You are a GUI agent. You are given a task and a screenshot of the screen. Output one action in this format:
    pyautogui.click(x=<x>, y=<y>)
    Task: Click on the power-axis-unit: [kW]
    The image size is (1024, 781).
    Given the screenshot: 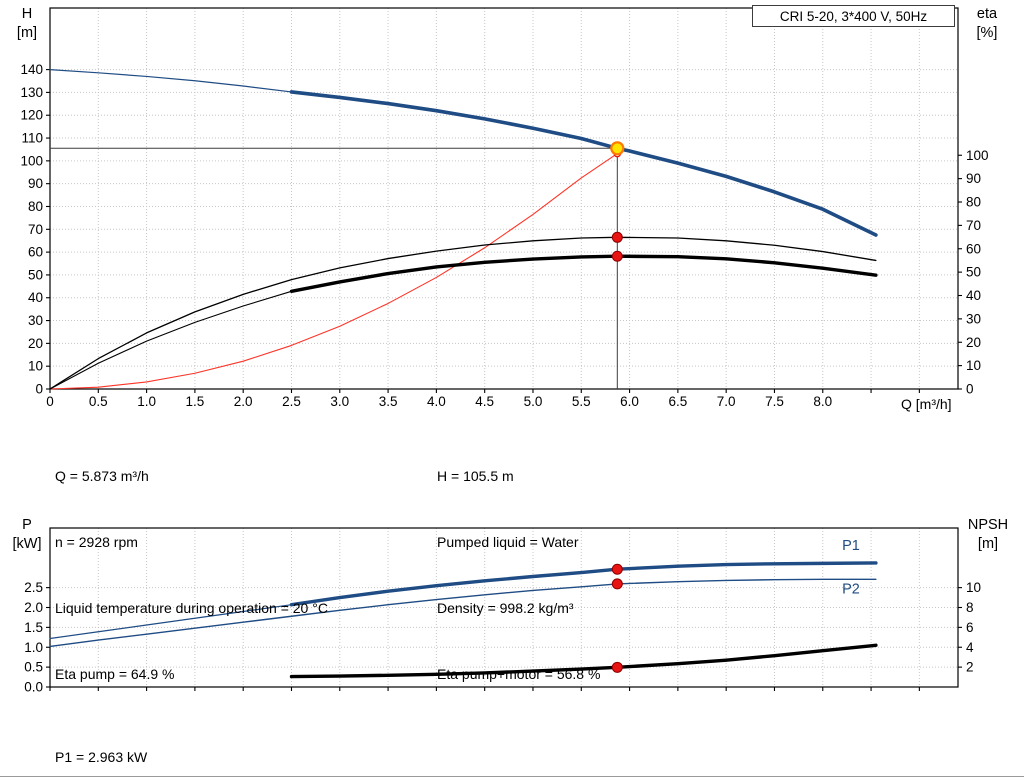 What is the action you would take?
    pyautogui.click(x=27, y=544)
    